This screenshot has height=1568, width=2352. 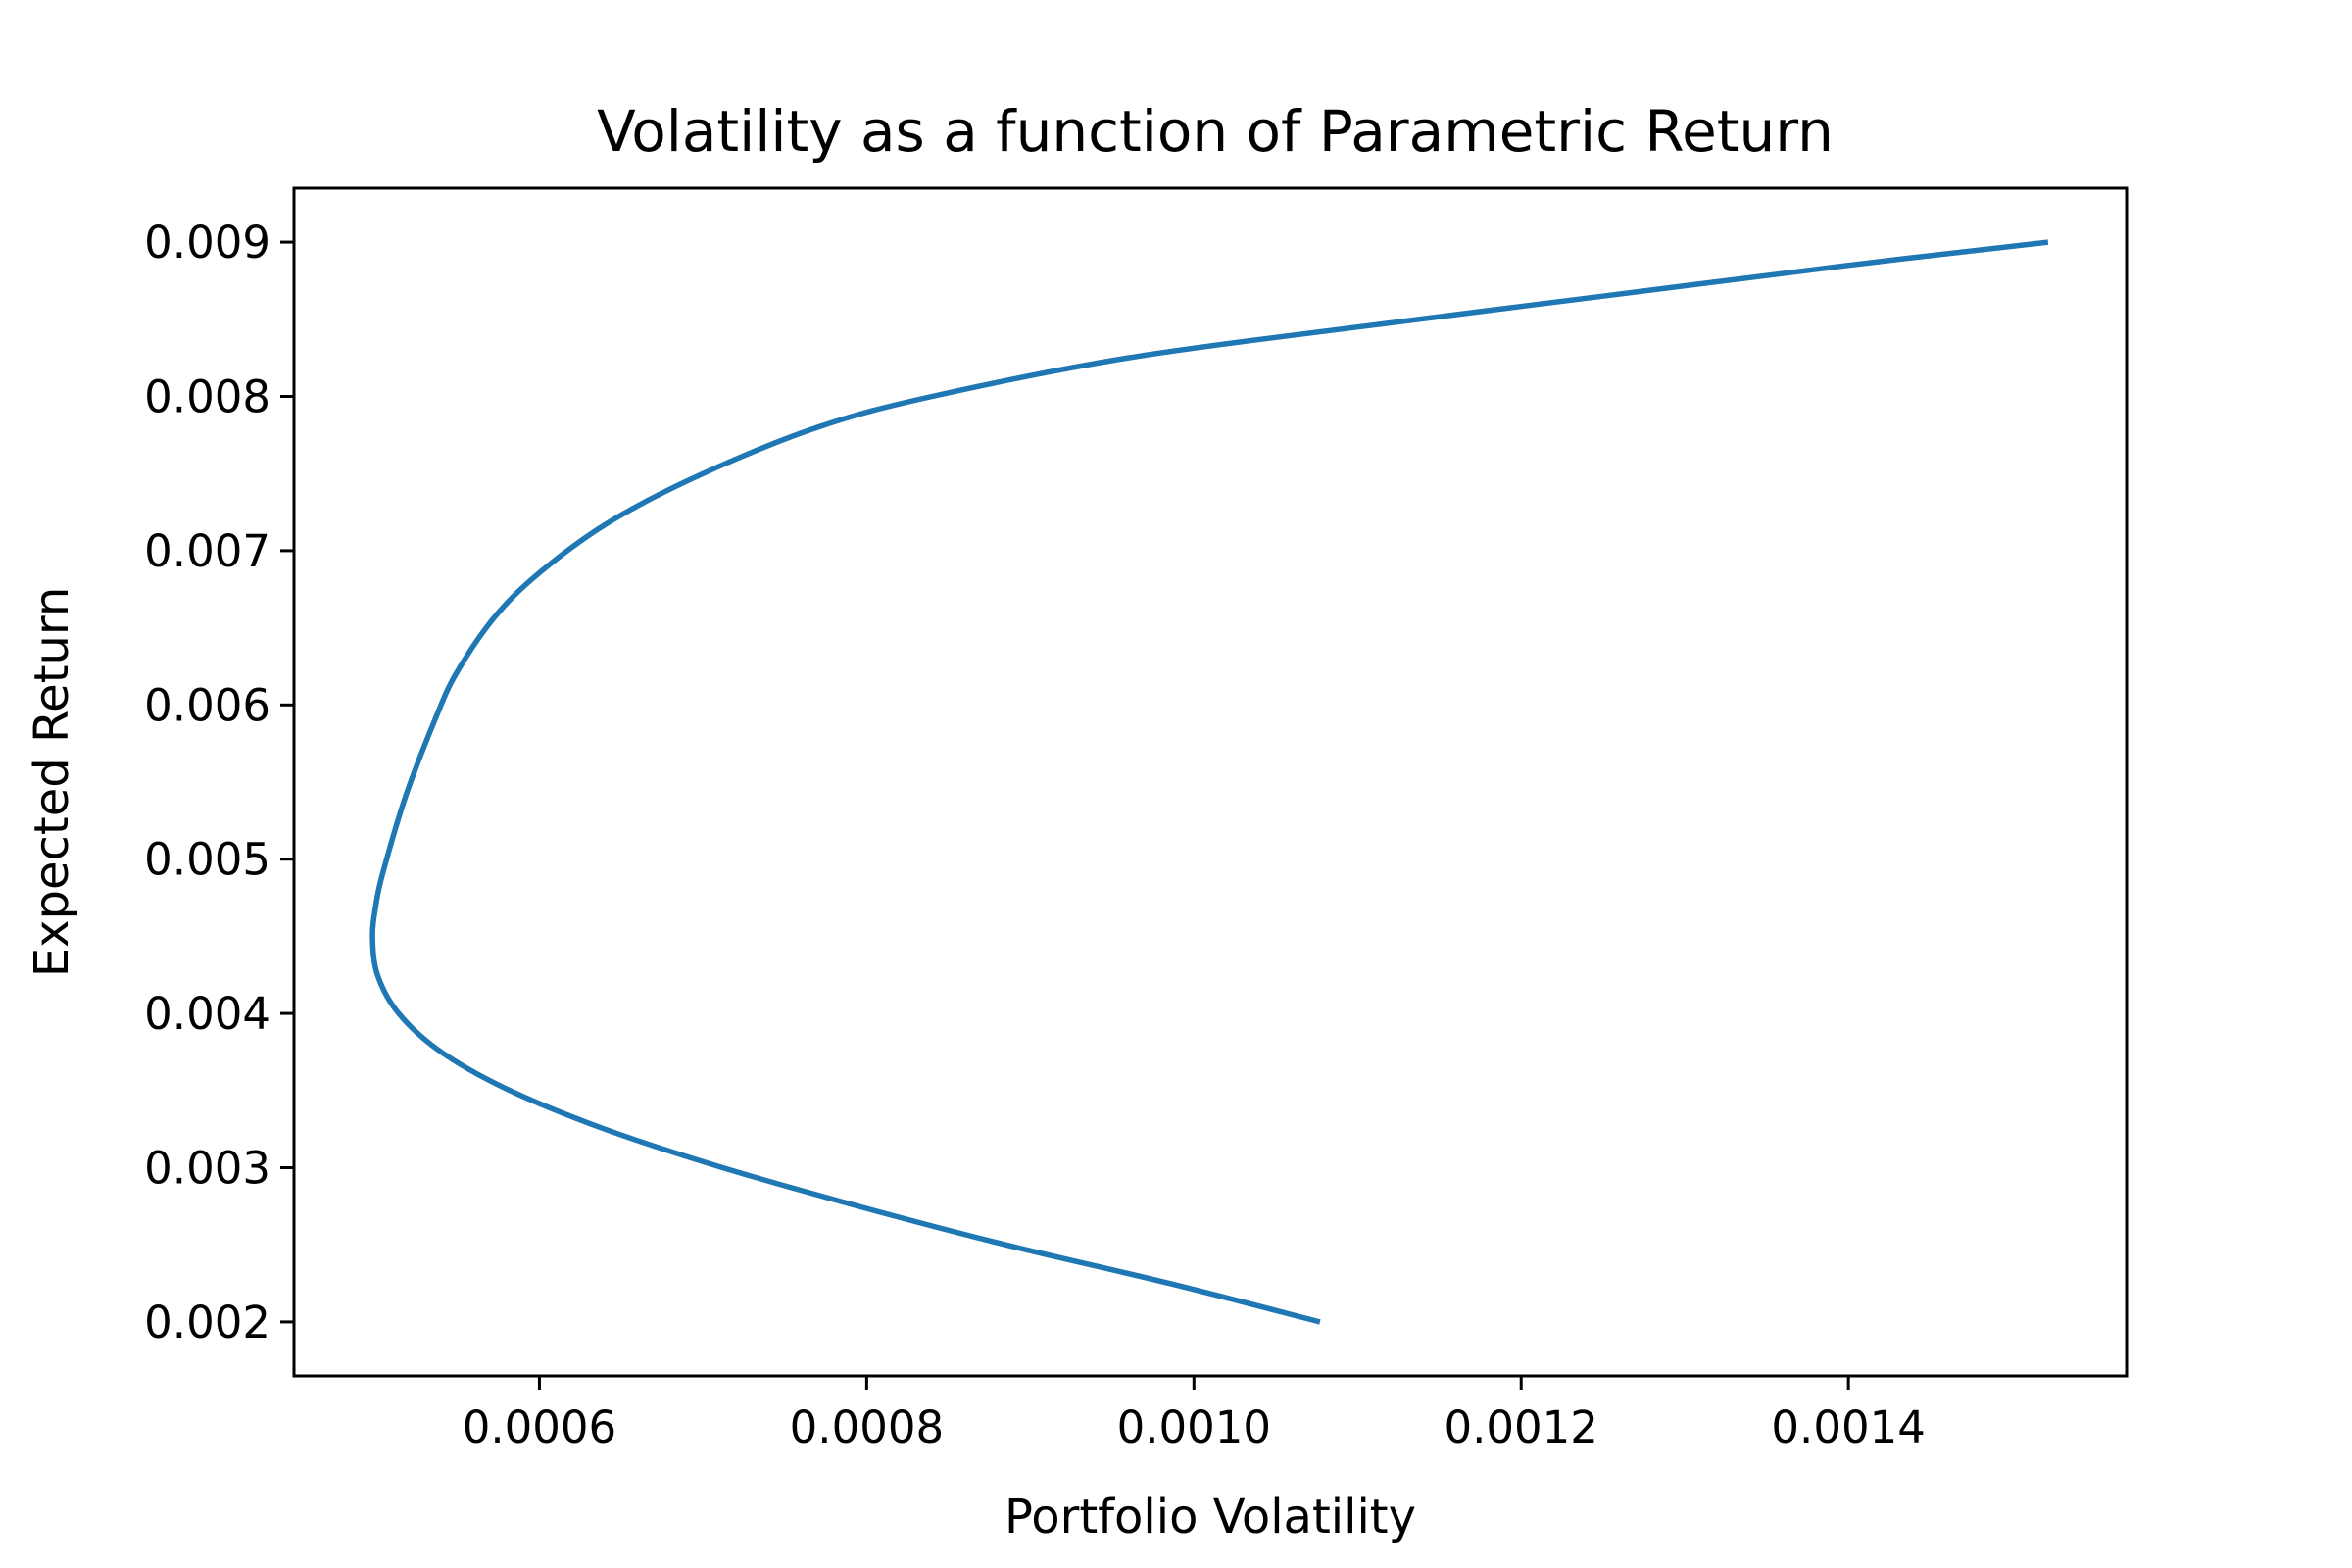 I want to click on y-tick-label: 0.005, so click(x=207, y=860).